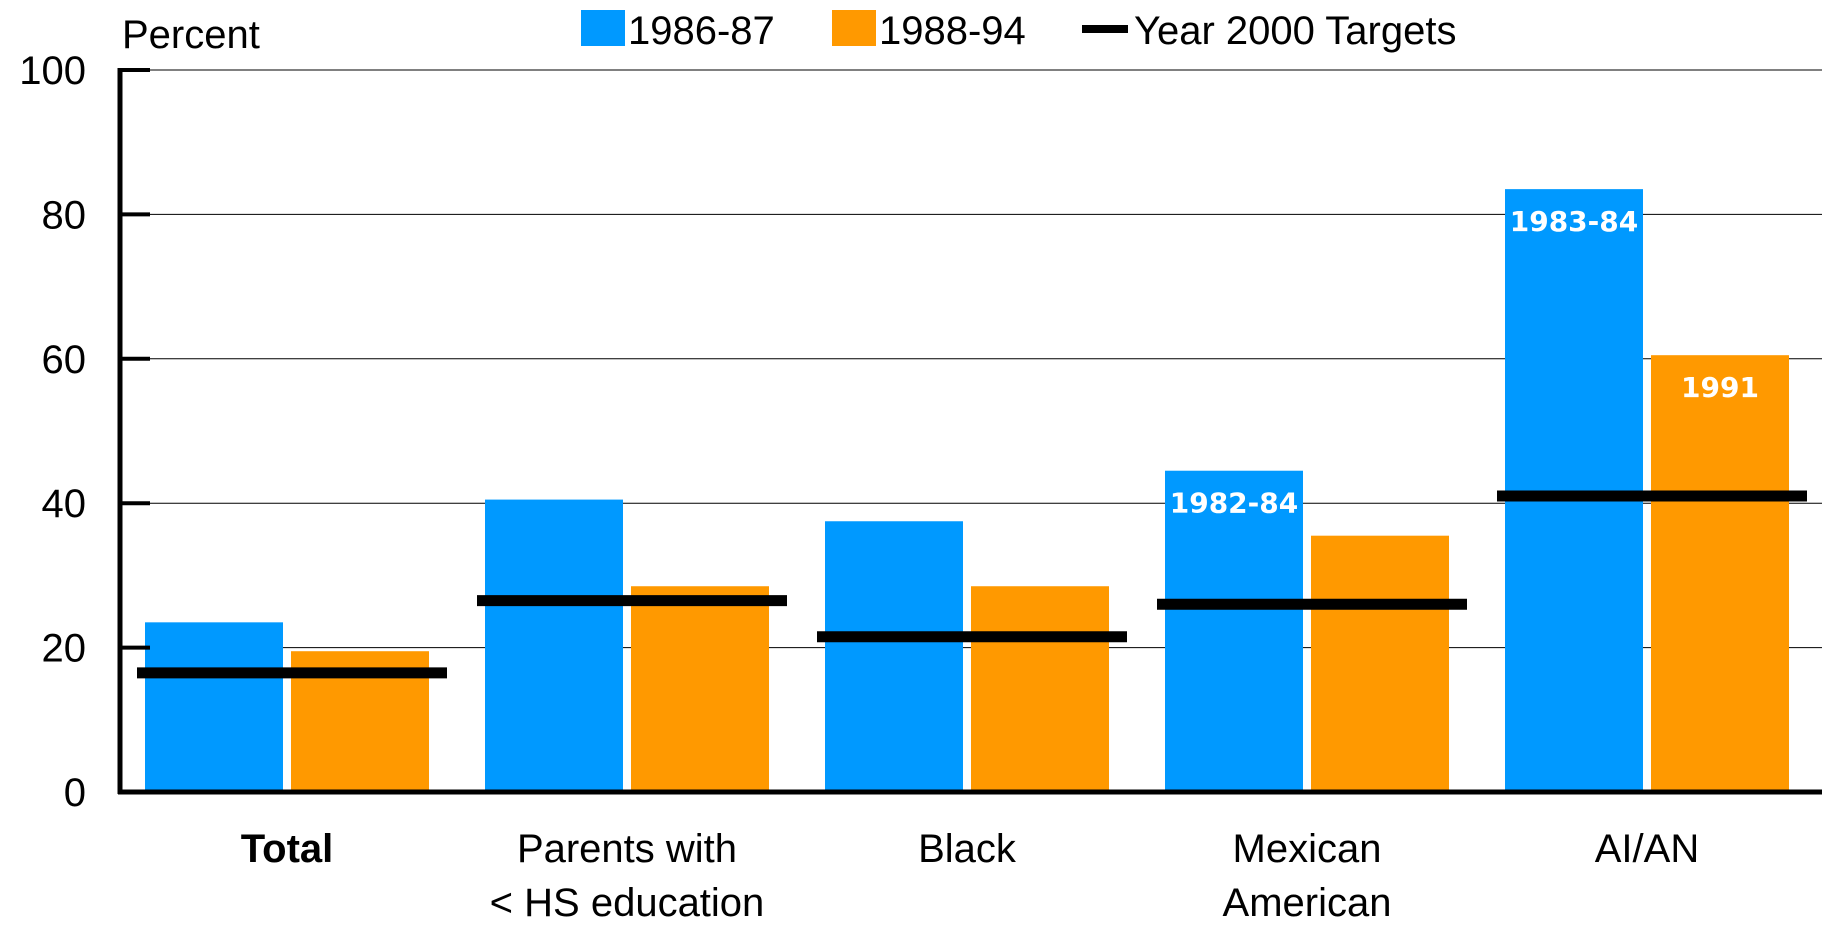  I want to click on y-tick-label-80: 80, so click(64, 215).